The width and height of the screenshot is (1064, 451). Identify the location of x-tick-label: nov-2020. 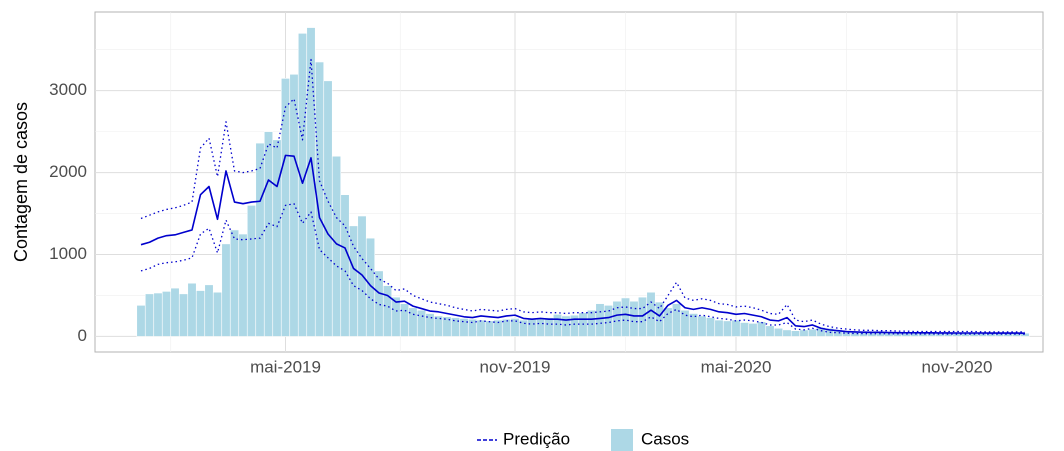
(957, 366).